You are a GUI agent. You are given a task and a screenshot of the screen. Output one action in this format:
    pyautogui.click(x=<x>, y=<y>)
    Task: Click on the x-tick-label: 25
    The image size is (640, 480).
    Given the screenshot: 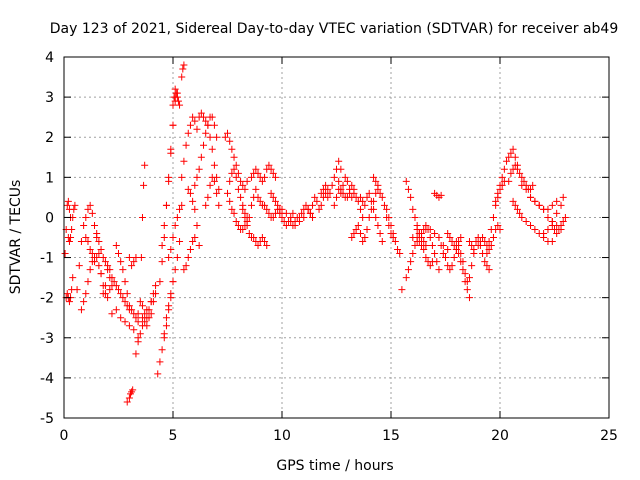 What is the action you would take?
    pyautogui.click(x=609, y=436)
    